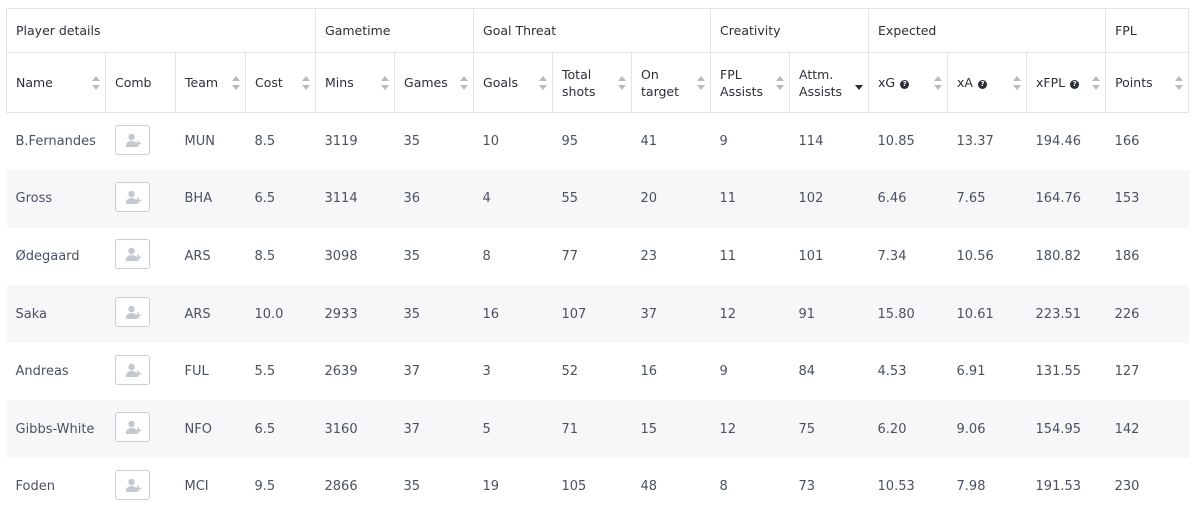 The height and width of the screenshot is (524, 1200). I want to click on column-header-points: Points, so click(1147, 82).